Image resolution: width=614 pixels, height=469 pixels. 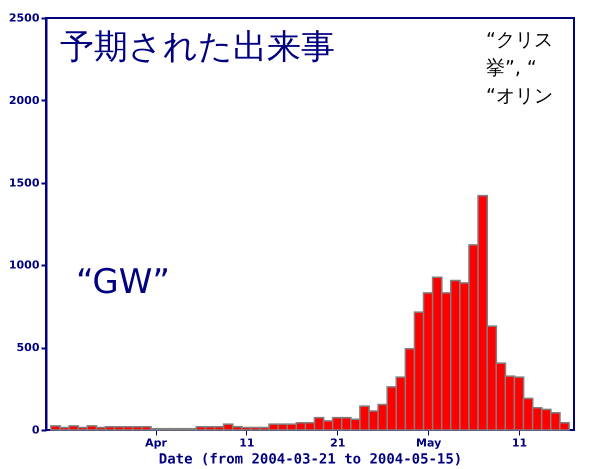 What do you see at coordinates (156, 443) in the screenshot?
I see `x-tick-label: Apr` at bounding box center [156, 443].